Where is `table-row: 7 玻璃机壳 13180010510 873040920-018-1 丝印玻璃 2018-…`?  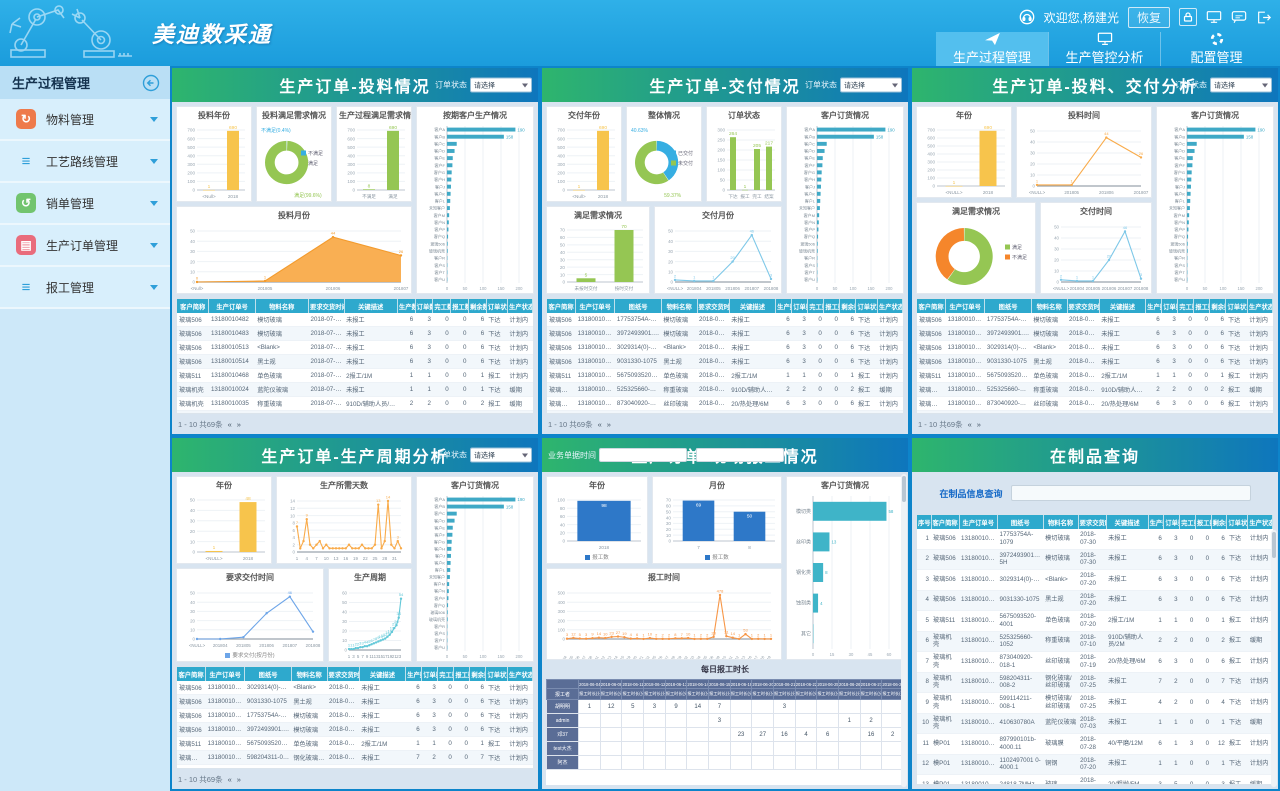 table-row: 7 玻璃机壳 13180010510 873040920-018-1 丝印玻璃 2018-… is located at coordinates (1095, 662).